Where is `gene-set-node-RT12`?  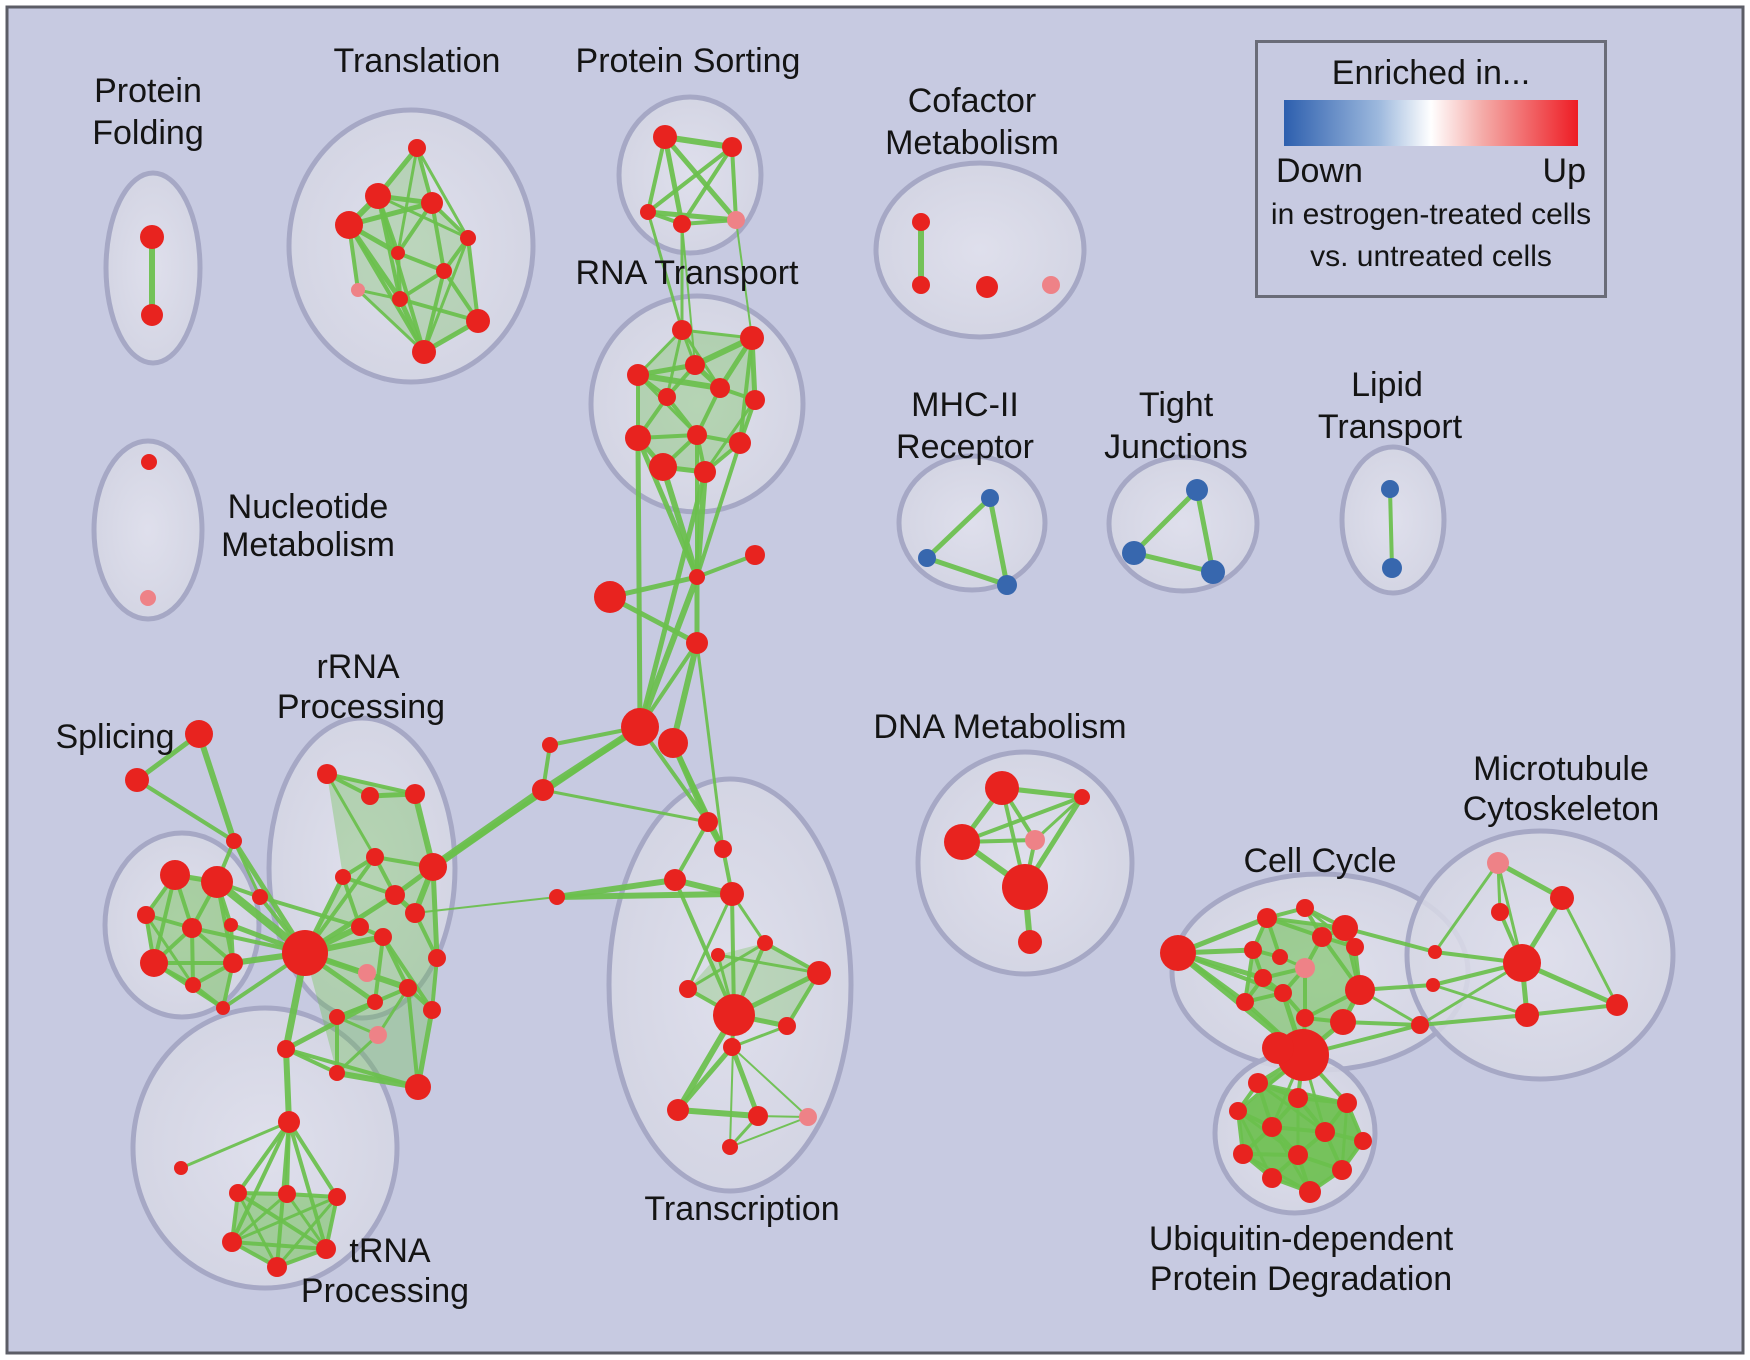 gene-set-node-RT12 is located at coordinates (705, 472).